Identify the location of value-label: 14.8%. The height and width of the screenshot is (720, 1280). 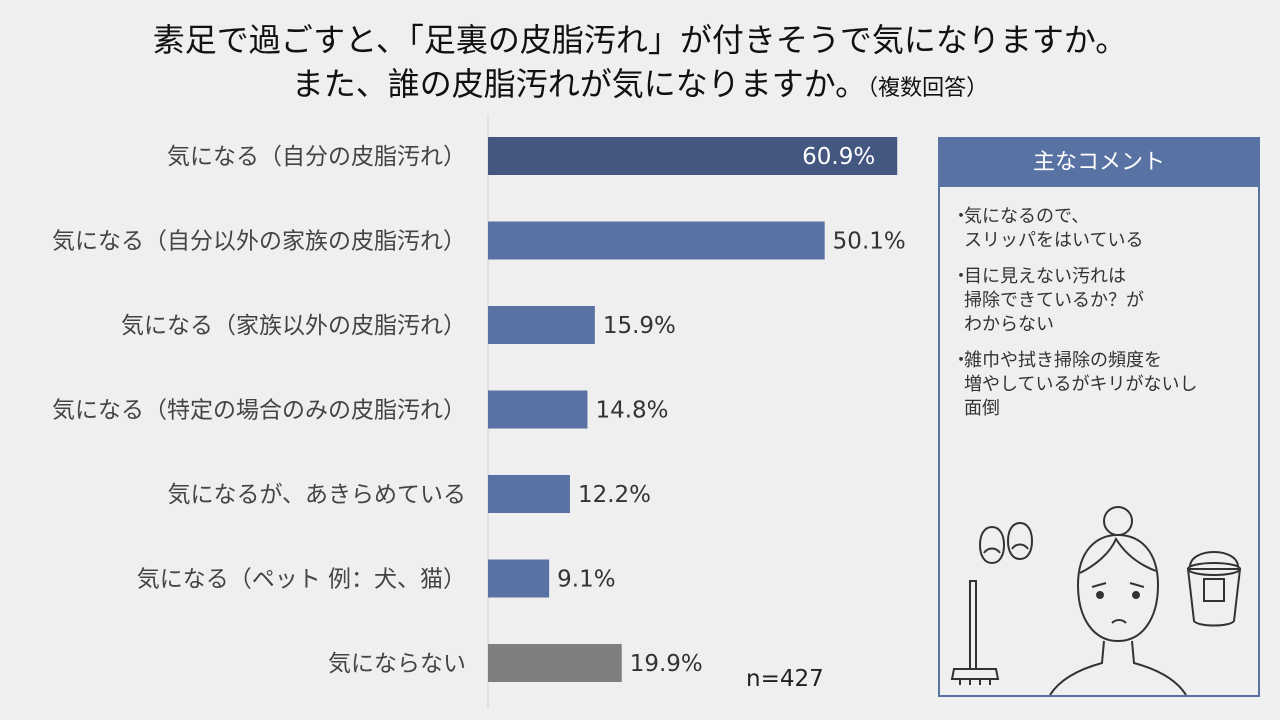
(631, 411).